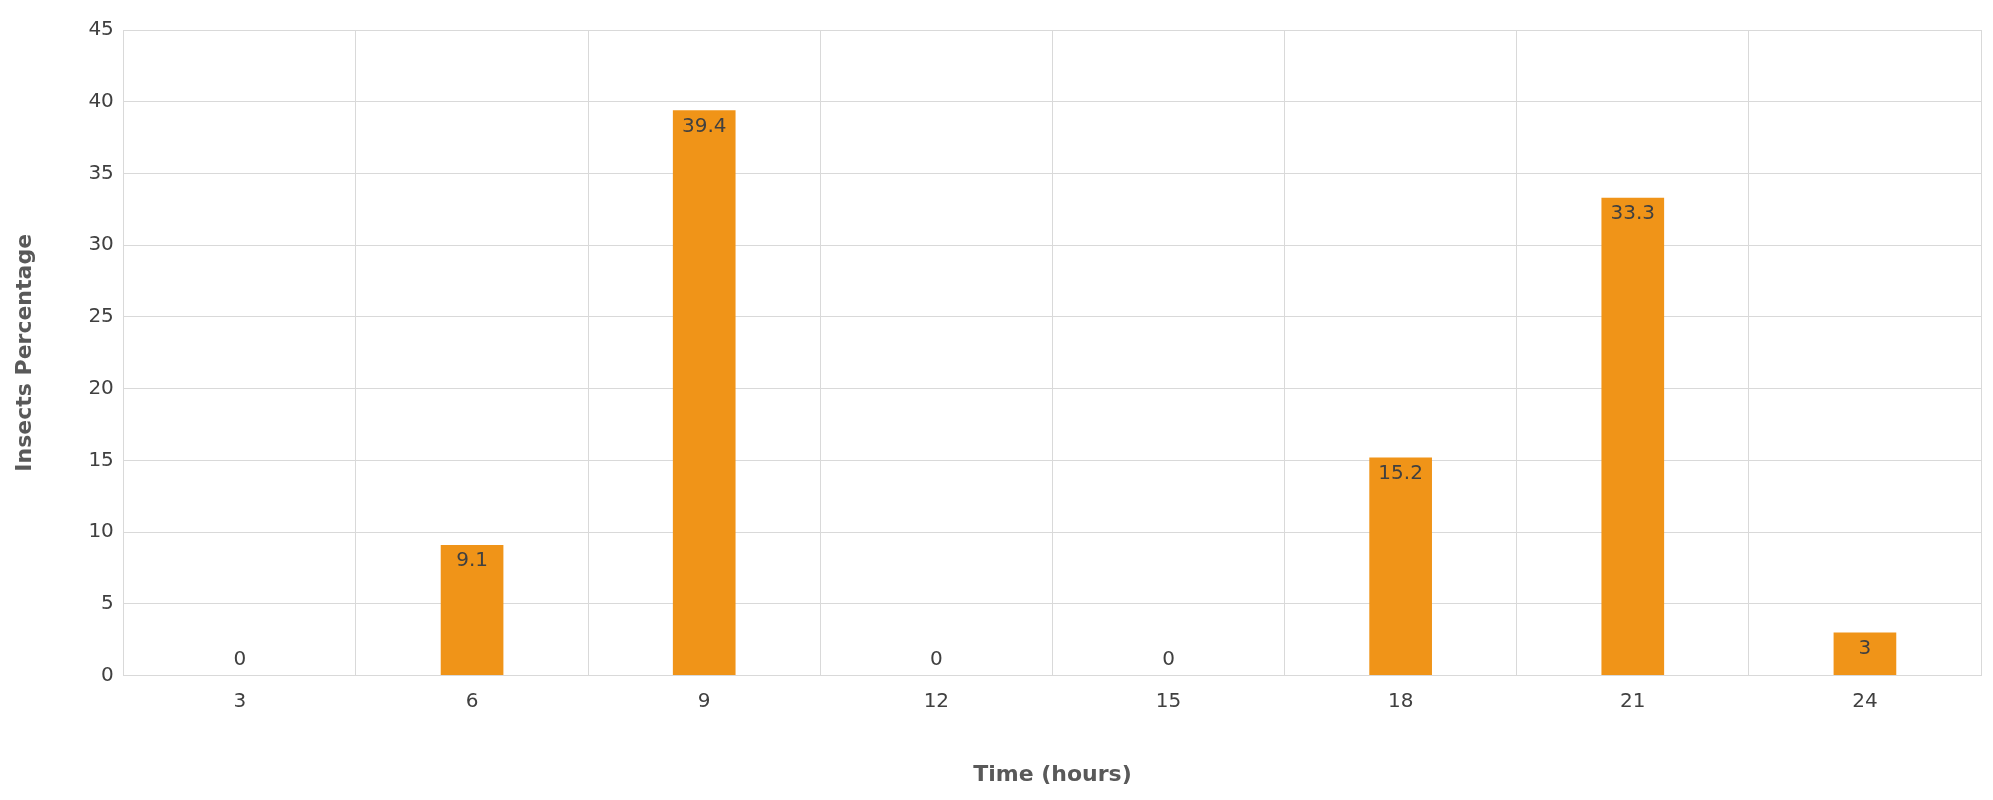 The width and height of the screenshot is (1993, 800). What do you see at coordinates (101, 243) in the screenshot?
I see `y-tick-label: 30` at bounding box center [101, 243].